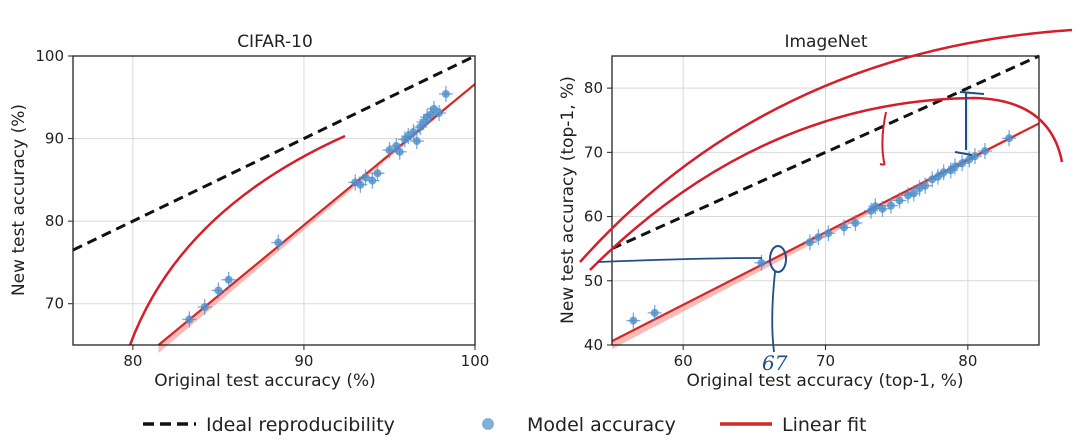 This screenshot has height=447, width=1080. I want to click on blue-handwritten-bracket, so click(969, 123).